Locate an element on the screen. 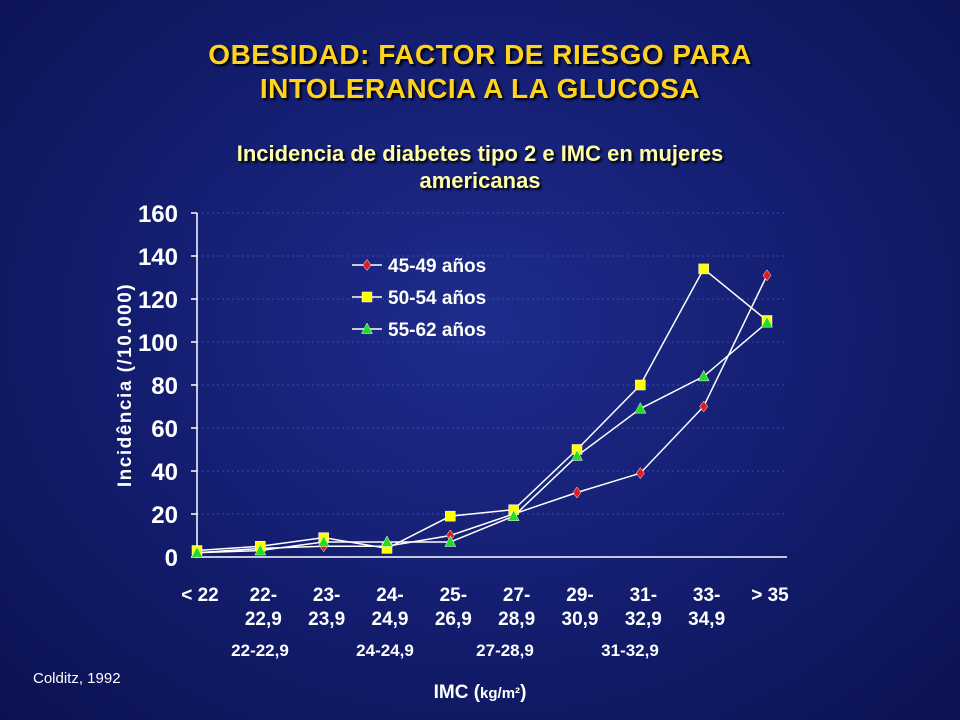 This screenshot has width=960, height=720. x-tick-label: 22,9 is located at coordinates (263, 619).